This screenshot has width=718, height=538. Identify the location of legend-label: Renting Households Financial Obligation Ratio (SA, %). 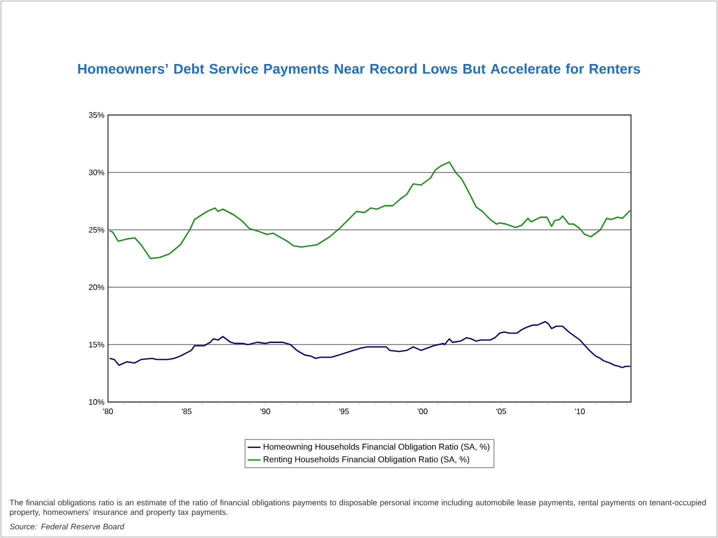
(367, 460).